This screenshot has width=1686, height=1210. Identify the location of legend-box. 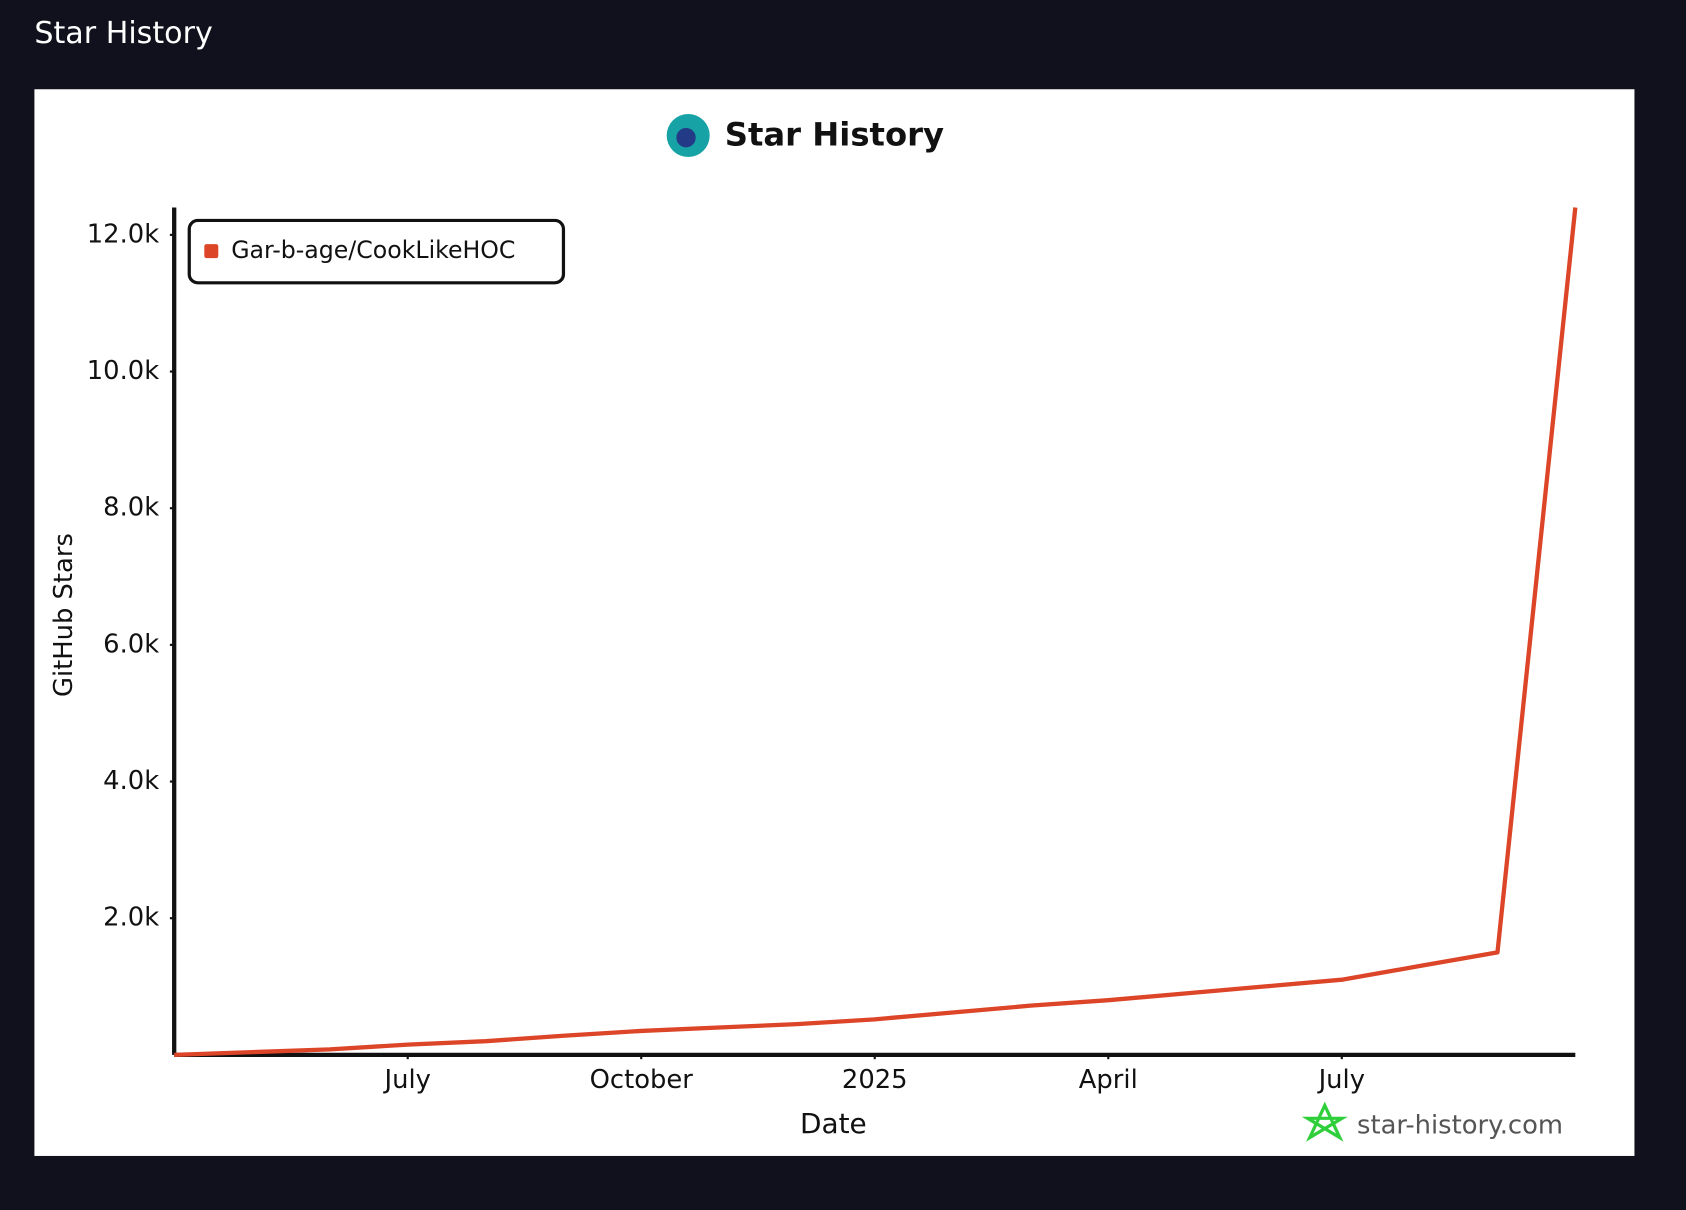
(376, 251).